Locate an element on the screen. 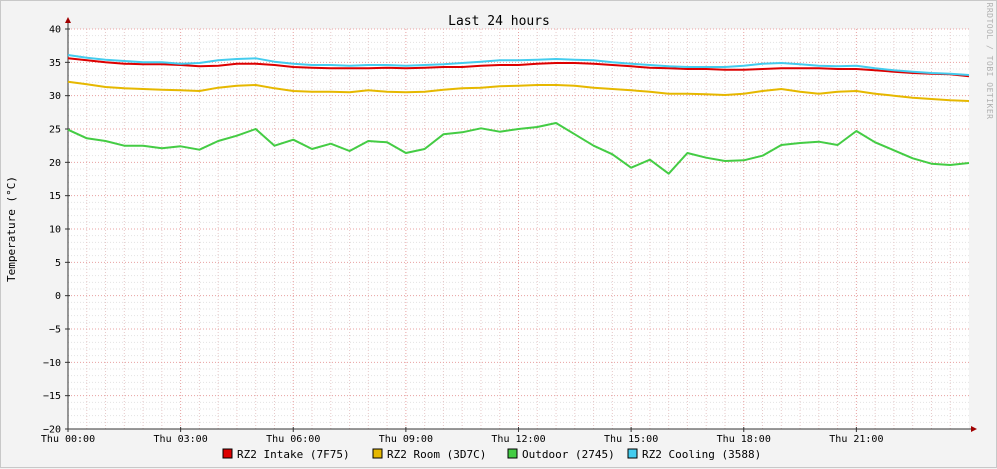 This screenshot has height=469, width=997. x-tick-label: Thu 03:00 is located at coordinates (181, 439).